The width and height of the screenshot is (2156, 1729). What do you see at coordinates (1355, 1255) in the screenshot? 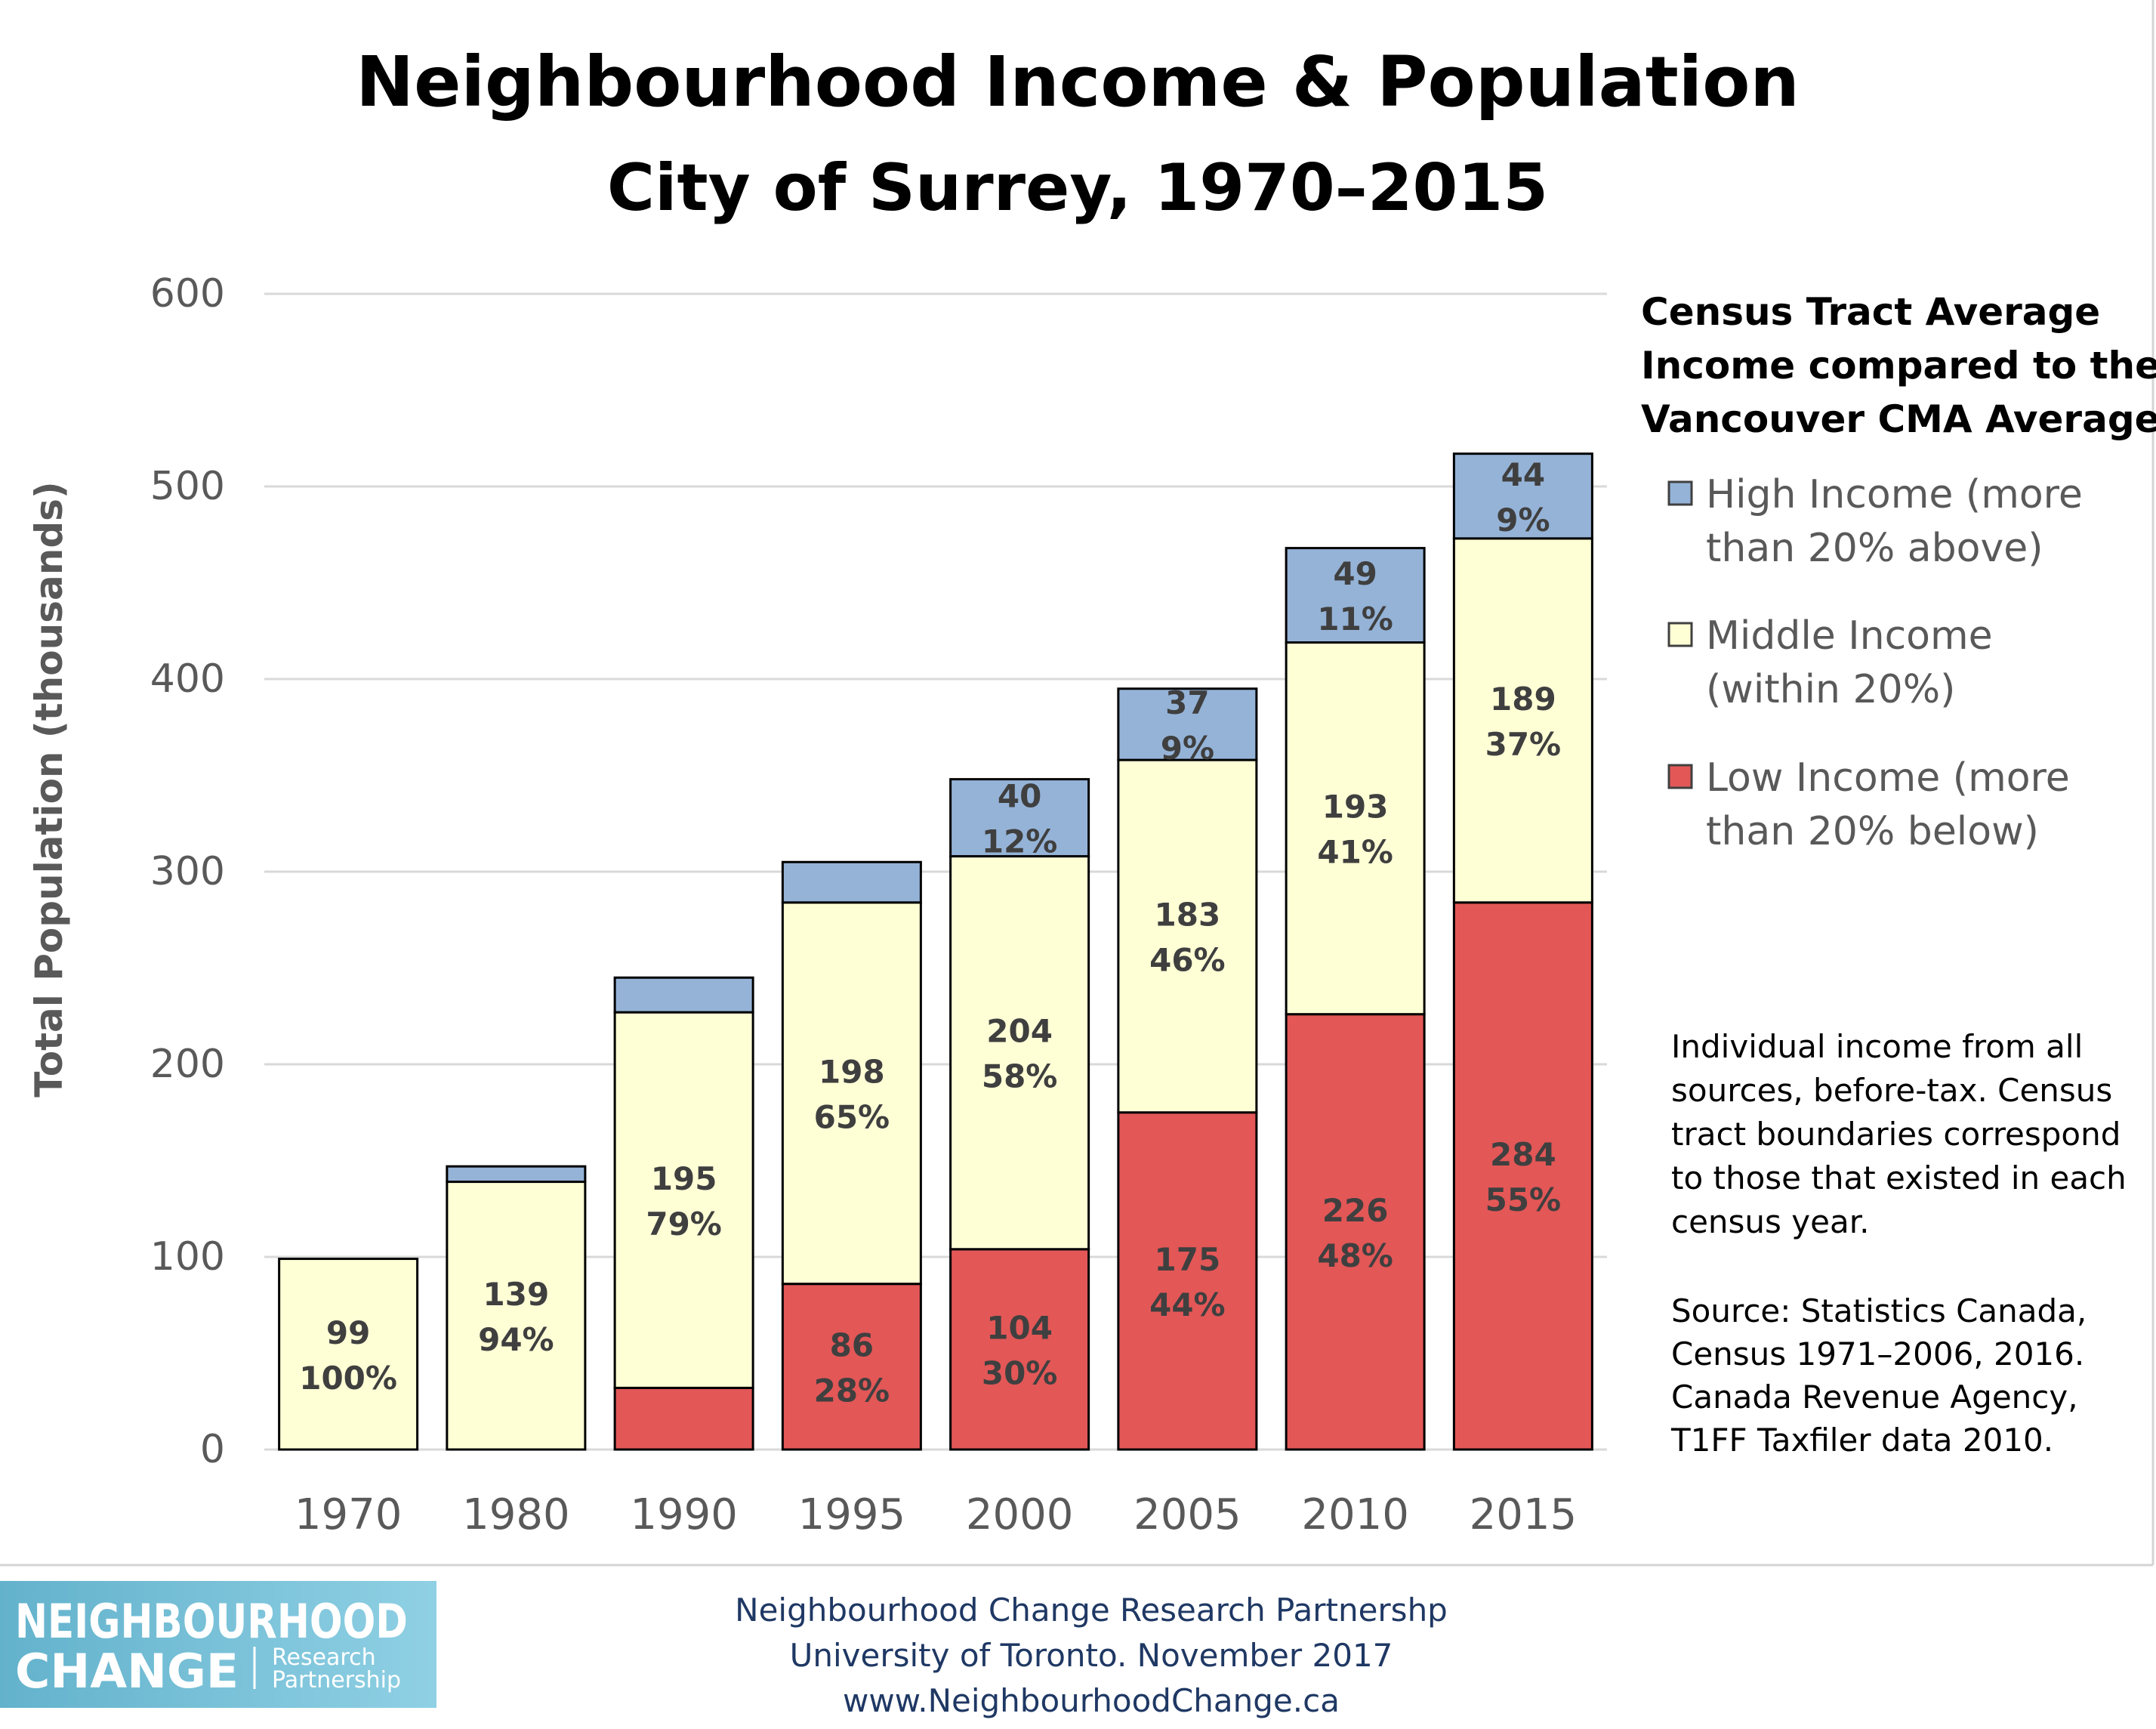
I see `data-label-2010-0-1: 48%` at bounding box center [1355, 1255].